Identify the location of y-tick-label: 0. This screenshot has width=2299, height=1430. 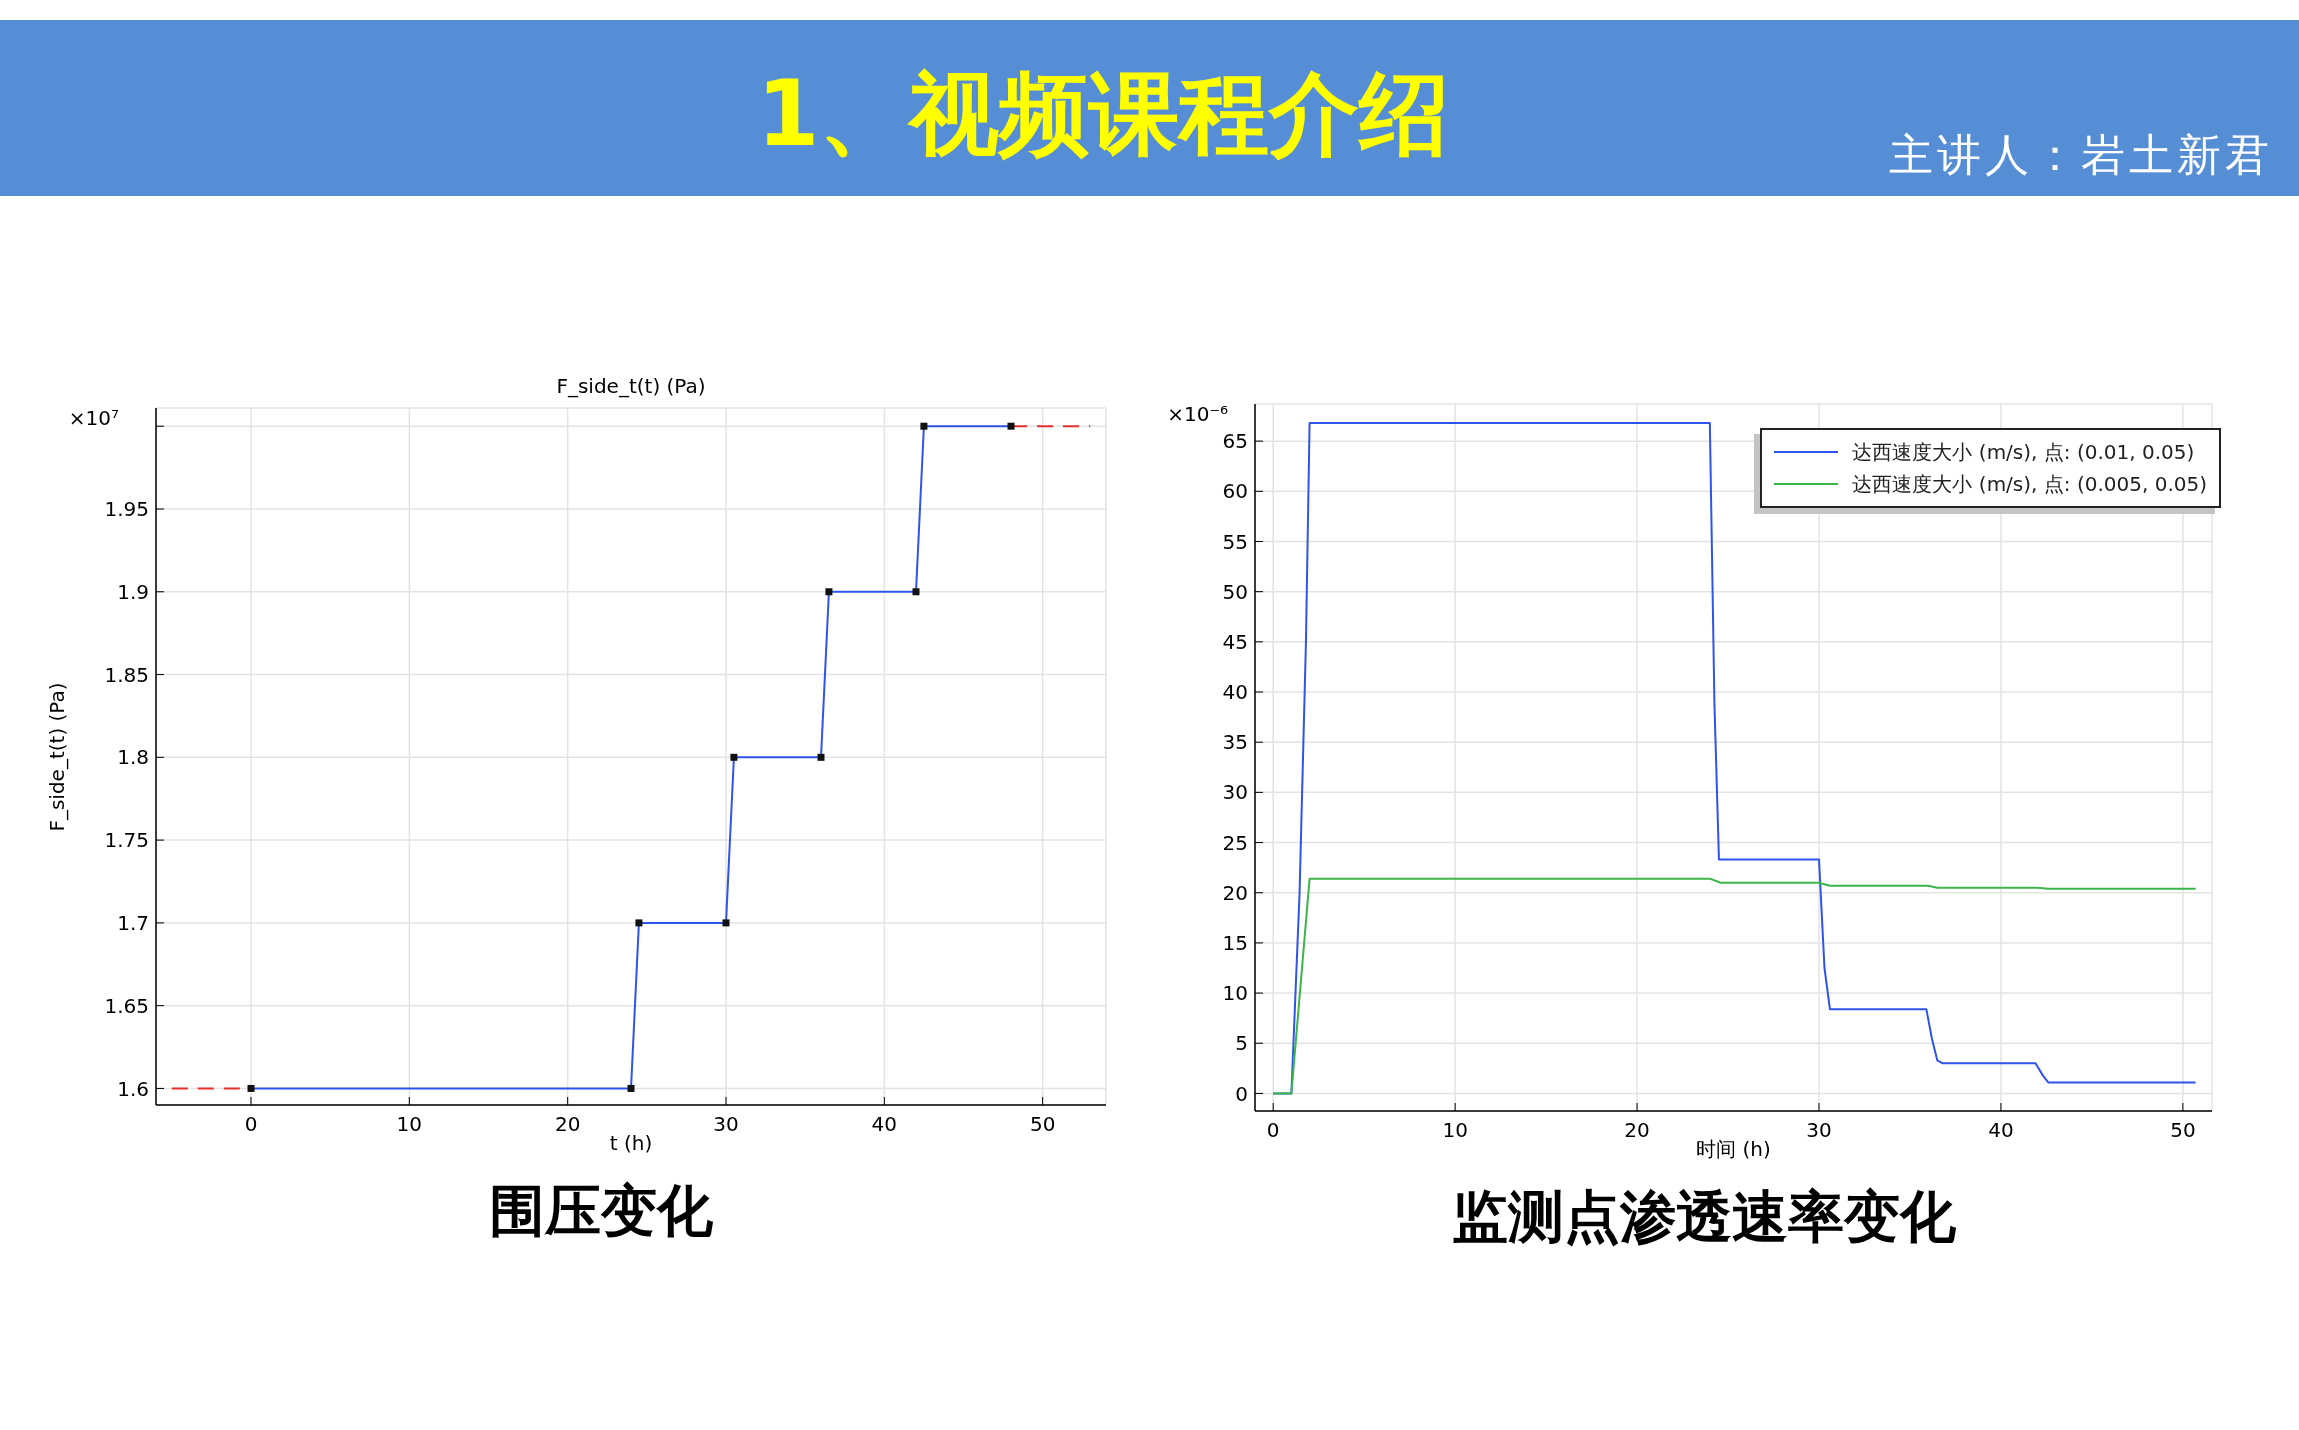
(1241, 1093).